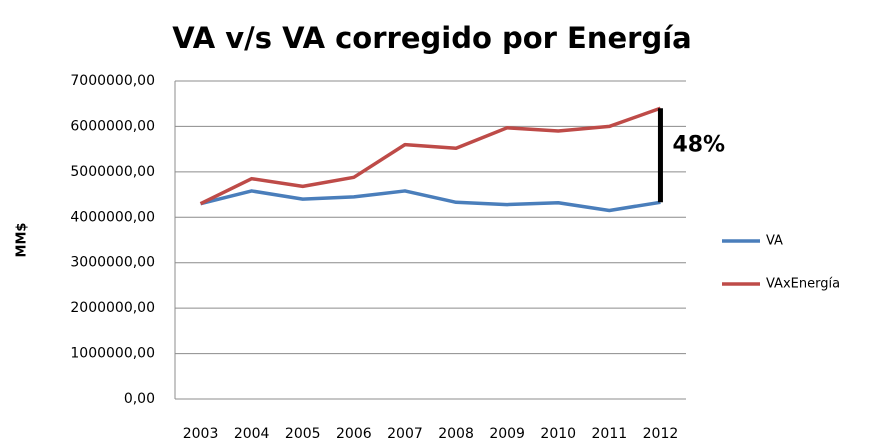 Image resolution: width=870 pixels, height=445 pixels. Describe the element at coordinates (22, 240) in the screenshot. I see `y-axis-label: MM$` at that location.